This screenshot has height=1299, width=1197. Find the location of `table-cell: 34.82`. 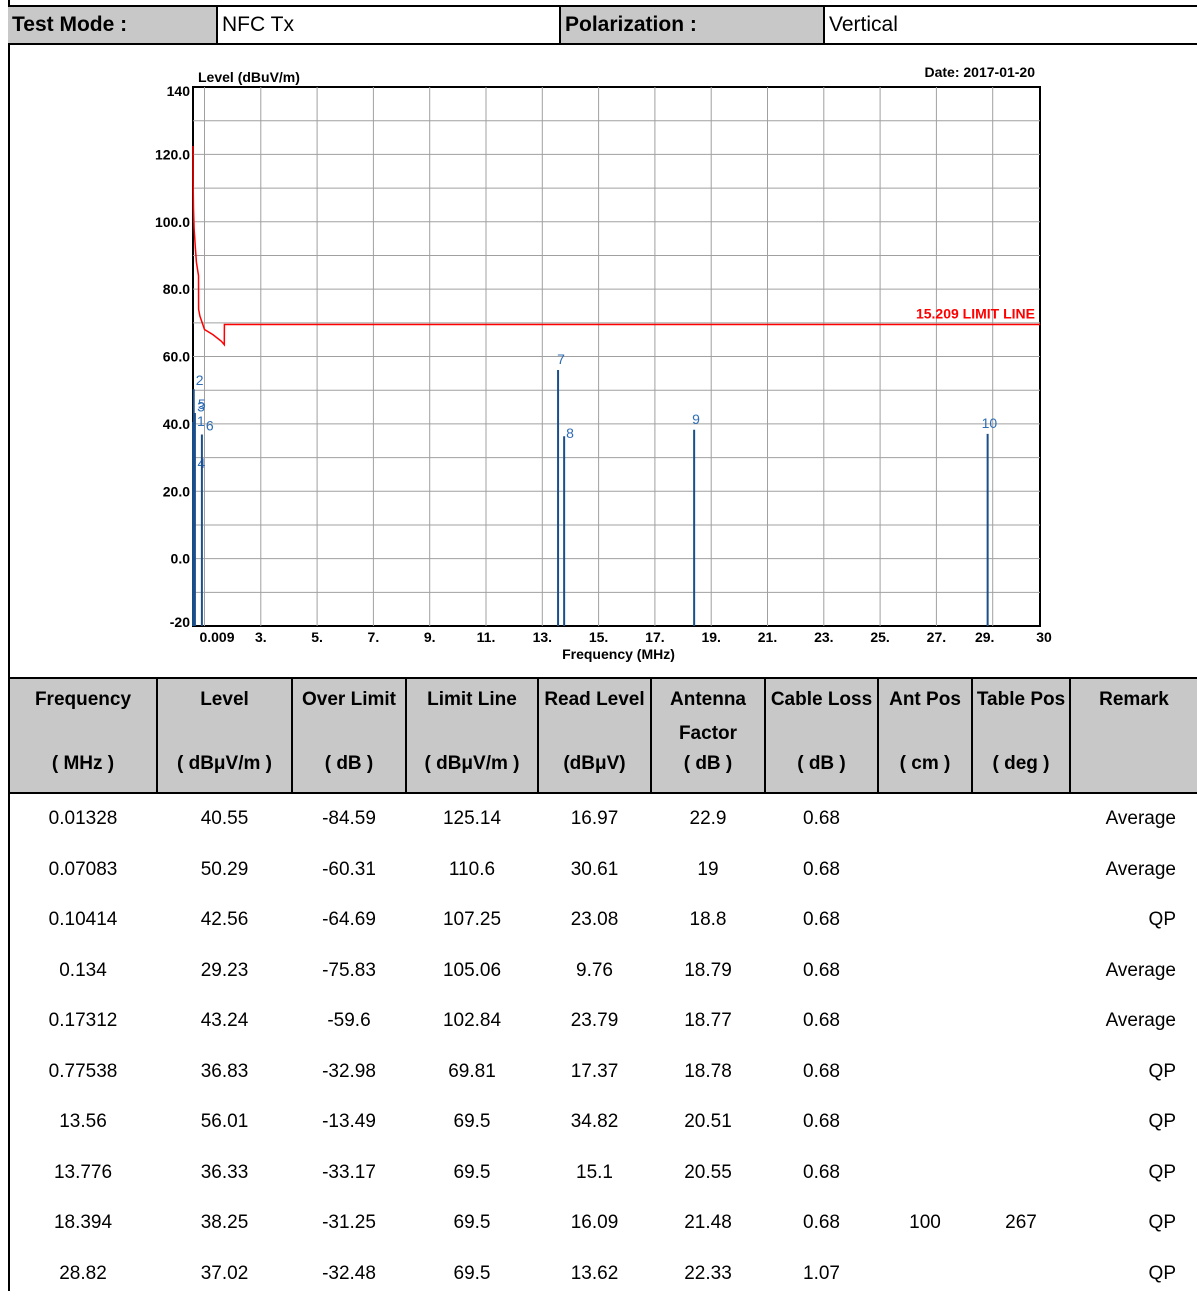

table-cell: 34.82 is located at coordinates (594, 1122).